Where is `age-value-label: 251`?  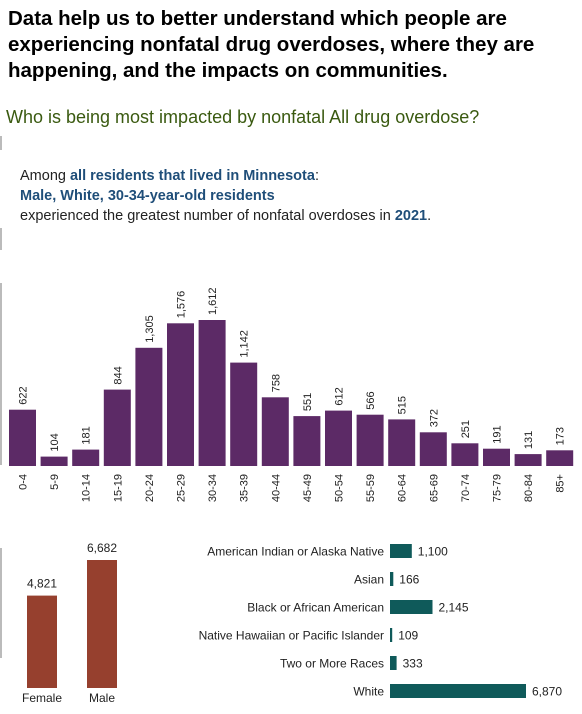
age-value-label: 251 is located at coordinates (466, 429).